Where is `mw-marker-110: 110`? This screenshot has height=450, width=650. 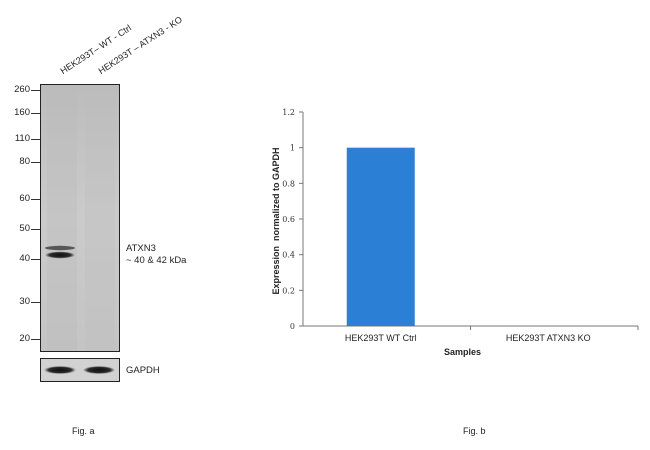
mw-marker-110: 110 is located at coordinates (22, 138).